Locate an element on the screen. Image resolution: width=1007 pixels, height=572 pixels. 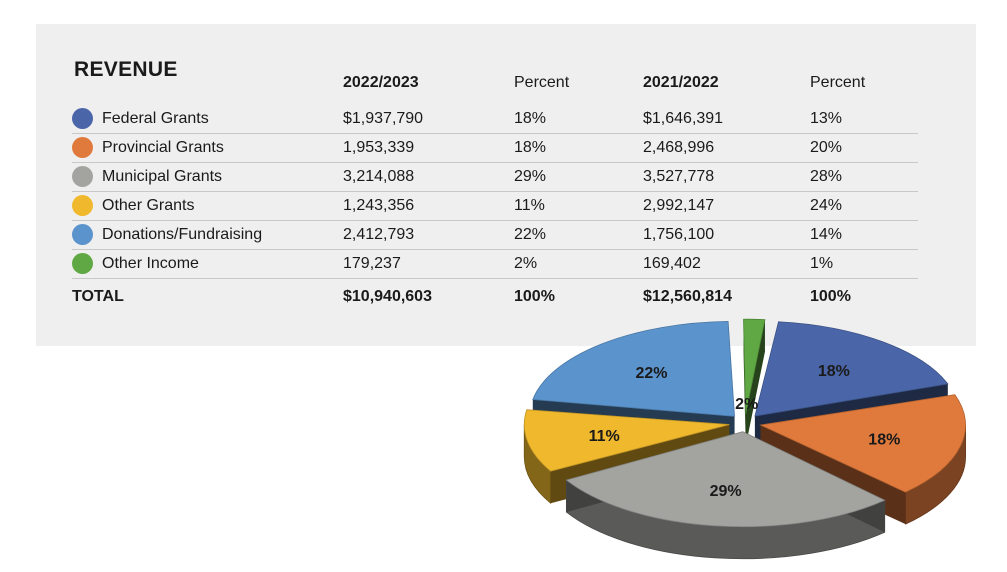
row-value-year2: 169,402 is located at coordinates (672, 263).